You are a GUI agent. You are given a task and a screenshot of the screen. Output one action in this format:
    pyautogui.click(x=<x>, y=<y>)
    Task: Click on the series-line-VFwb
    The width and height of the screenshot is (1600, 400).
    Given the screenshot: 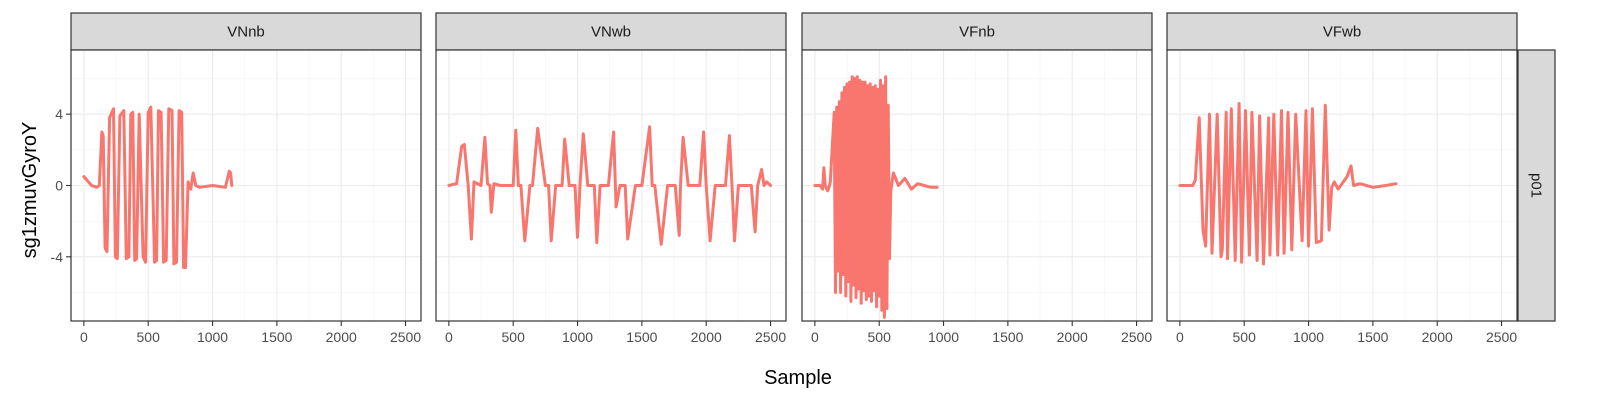 What is the action you would take?
    pyautogui.click(x=1288, y=184)
    